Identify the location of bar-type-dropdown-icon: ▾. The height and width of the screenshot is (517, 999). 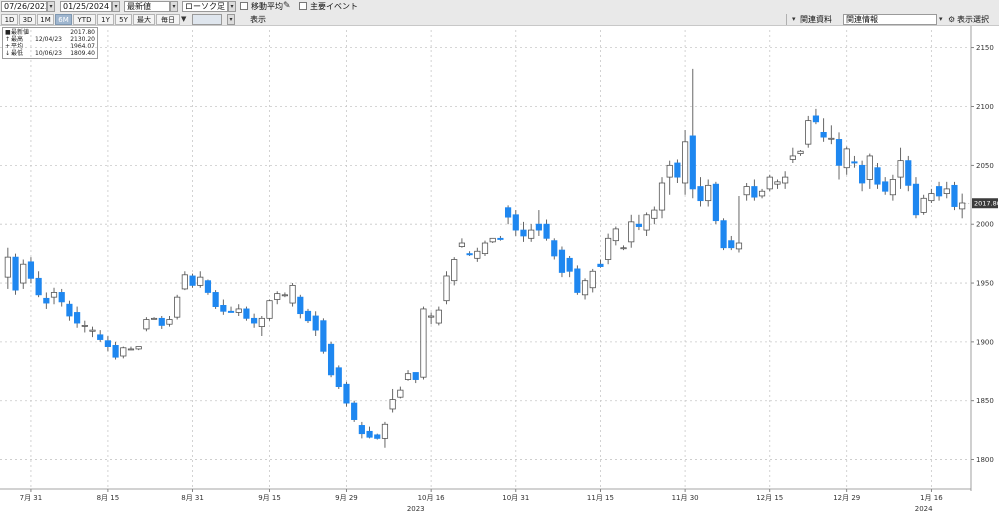
(174, 6).